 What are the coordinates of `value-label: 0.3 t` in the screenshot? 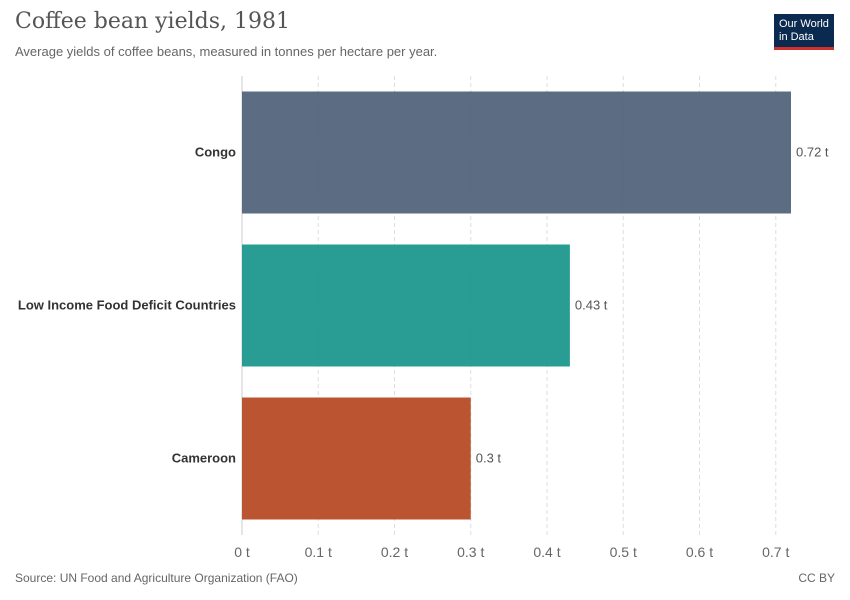 It's located at (489, 458).